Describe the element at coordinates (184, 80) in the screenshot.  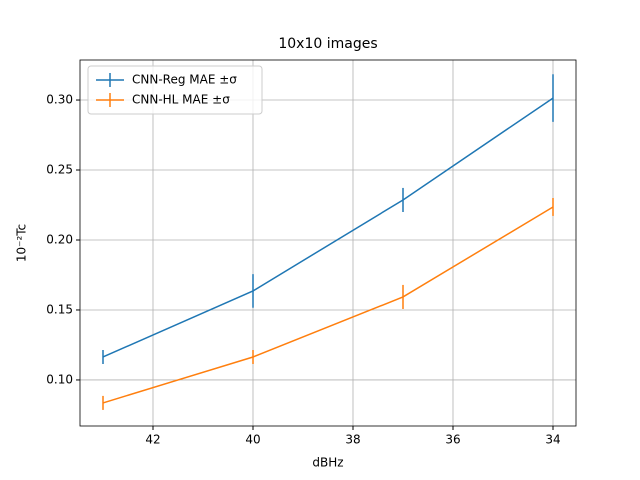
I see `legend-label: CNN-Reg MAE ±σ` at that location.